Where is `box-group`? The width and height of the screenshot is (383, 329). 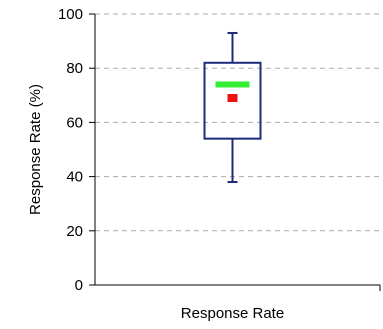
box-group is located at coordinates (232, 107).